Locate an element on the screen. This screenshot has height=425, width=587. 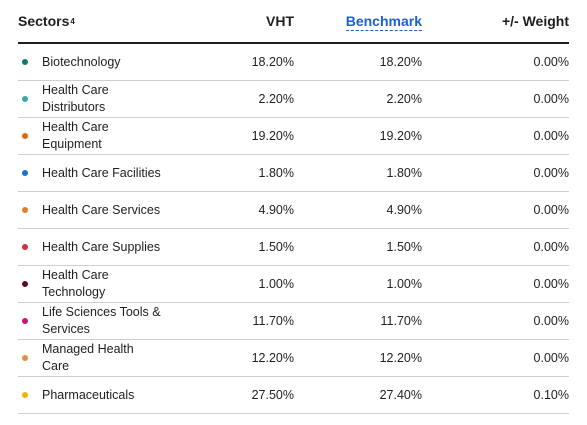
table-row: Health Care Services 4.90% 4.90% 0.00% is located at coordinates (293, 210).